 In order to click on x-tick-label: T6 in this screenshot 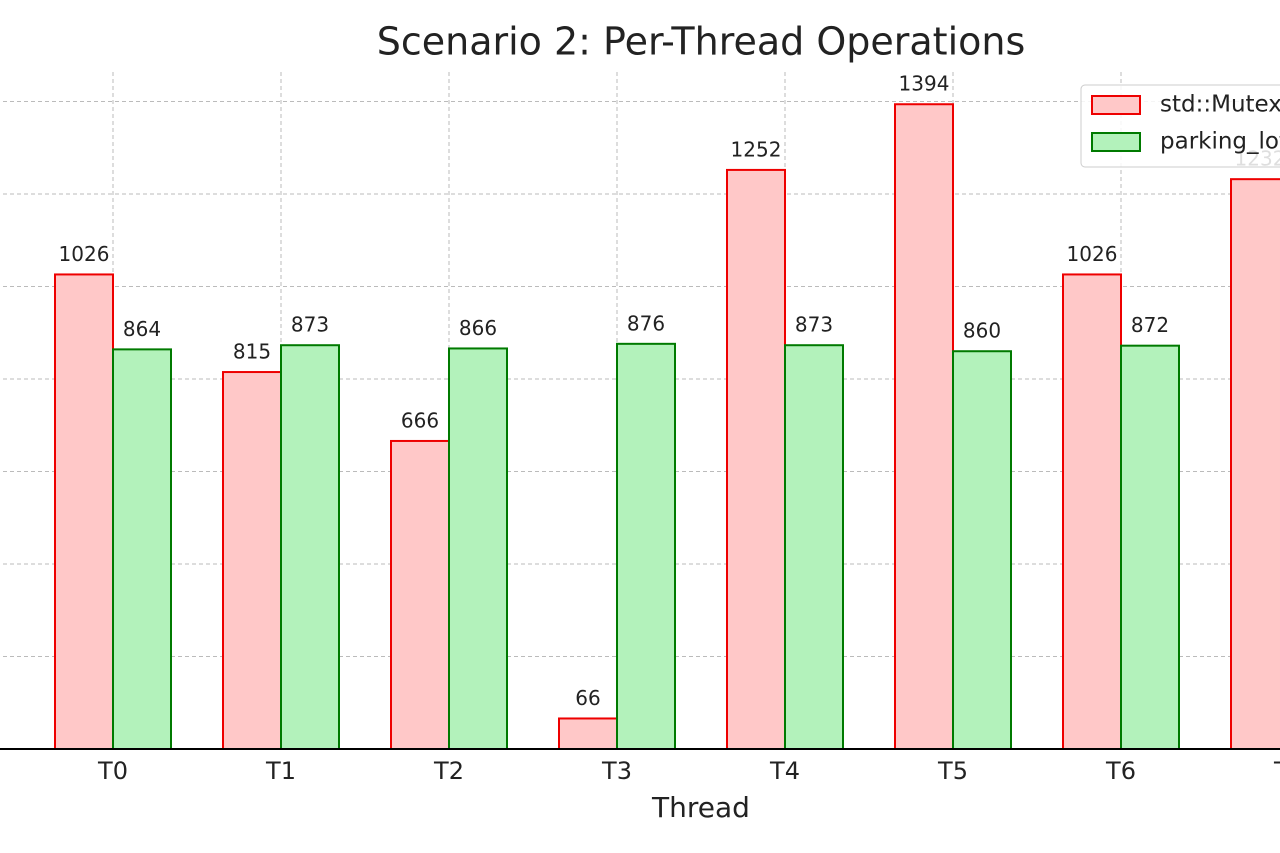, I will do `click(1120, 771)`.